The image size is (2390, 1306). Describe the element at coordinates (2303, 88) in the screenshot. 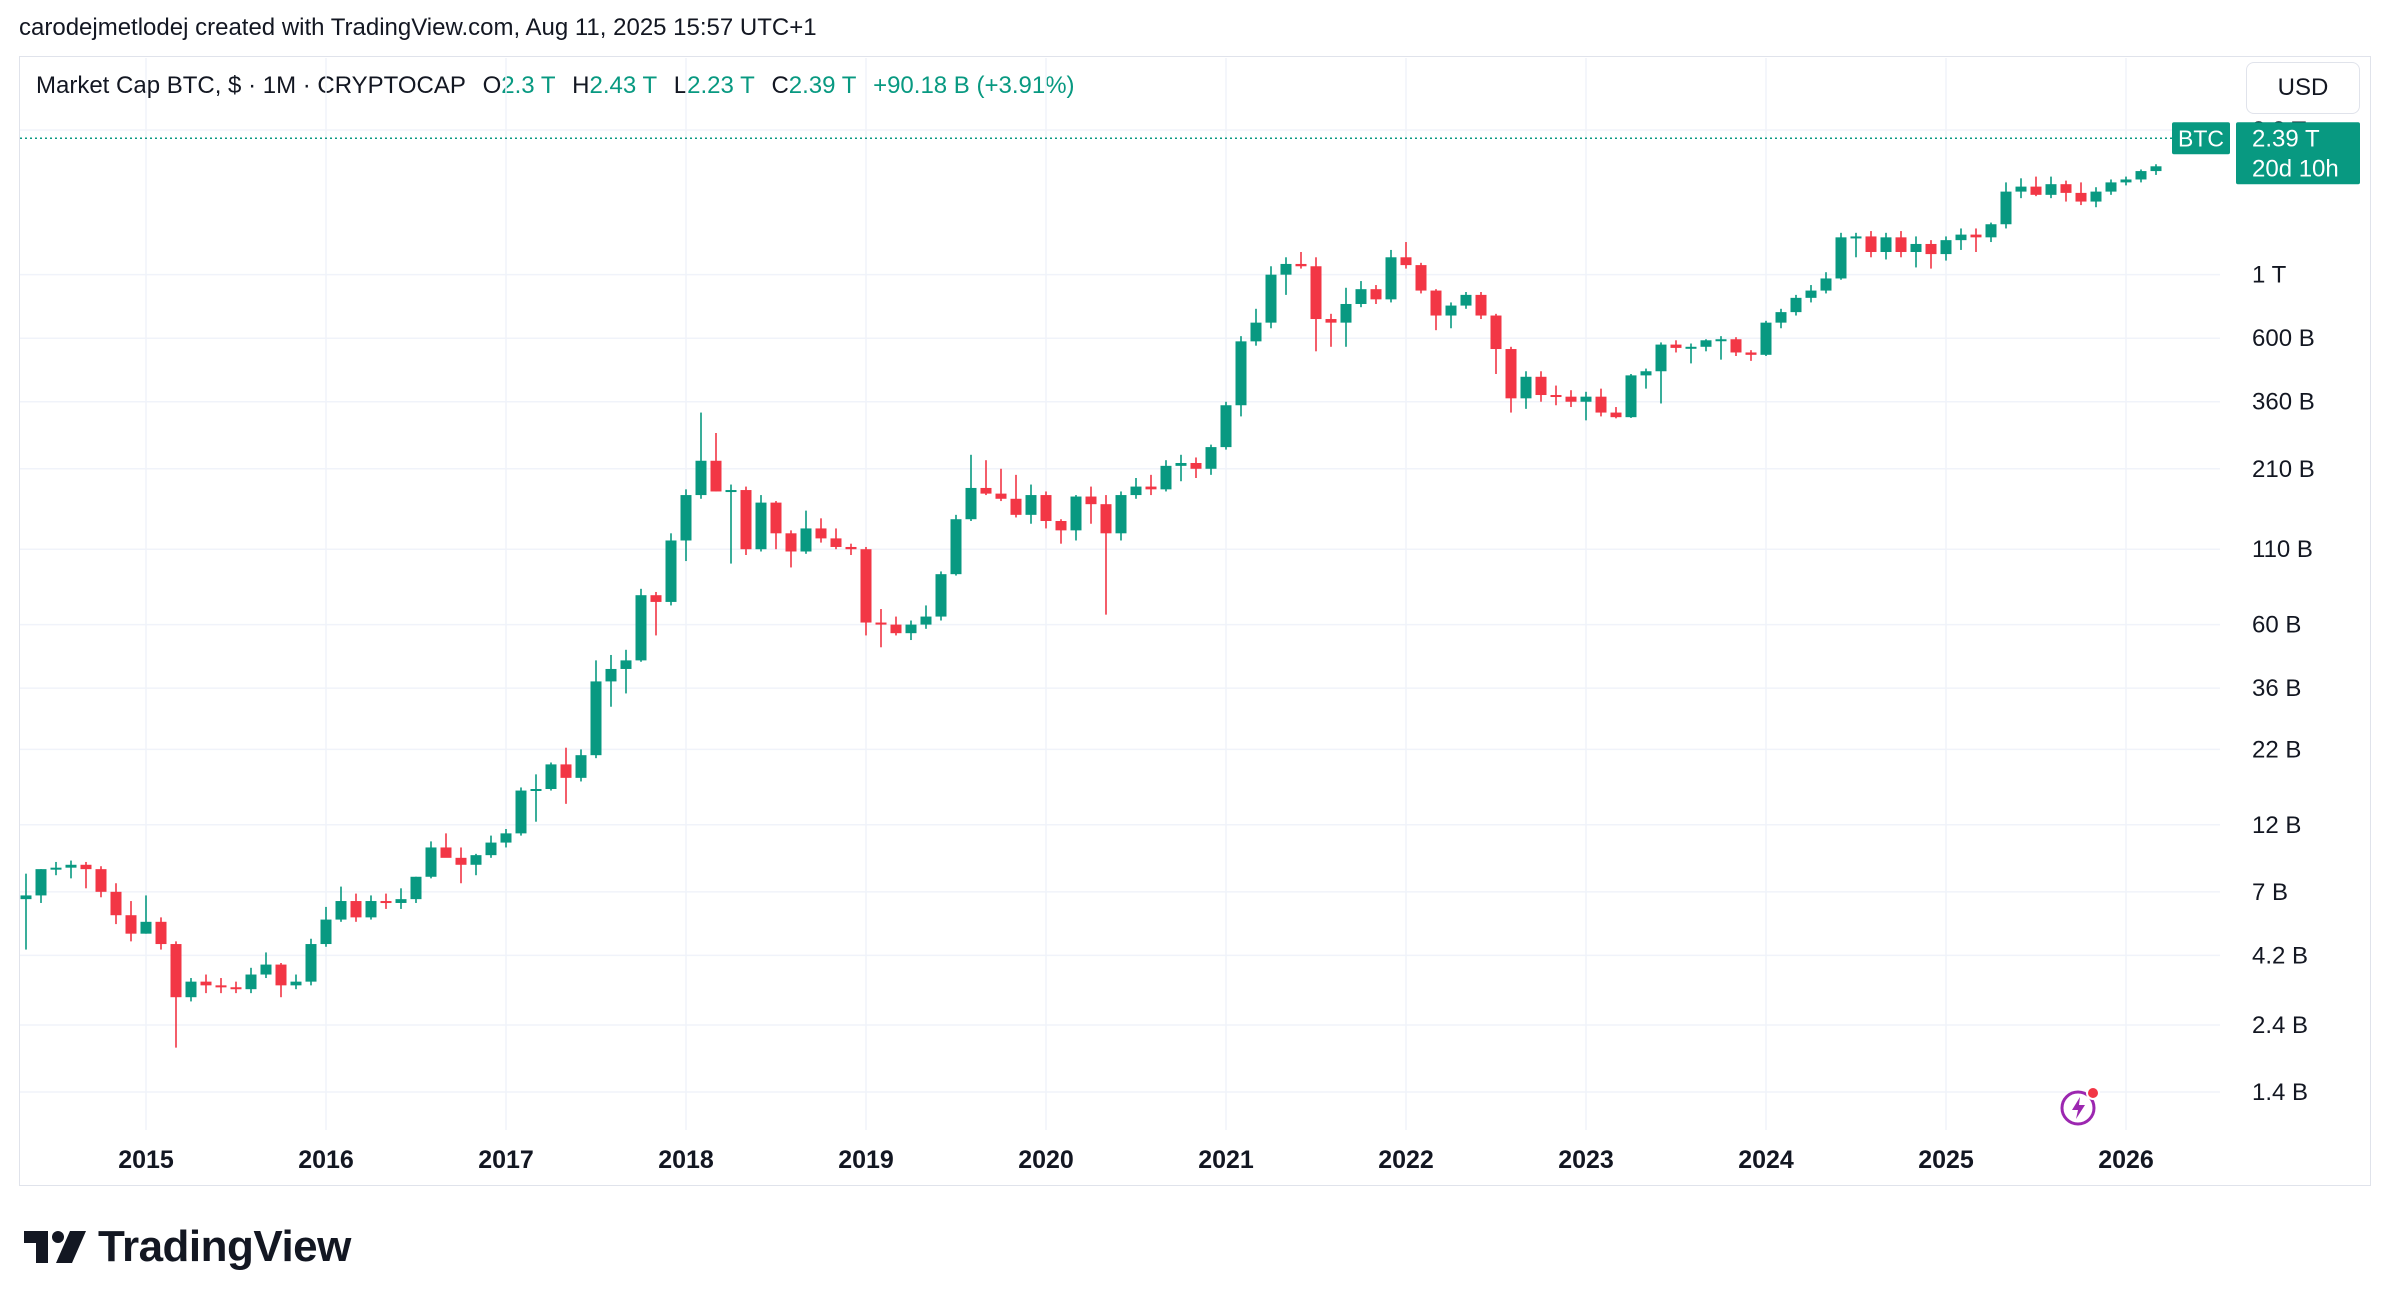

I see `currency-button: USD` at that location.